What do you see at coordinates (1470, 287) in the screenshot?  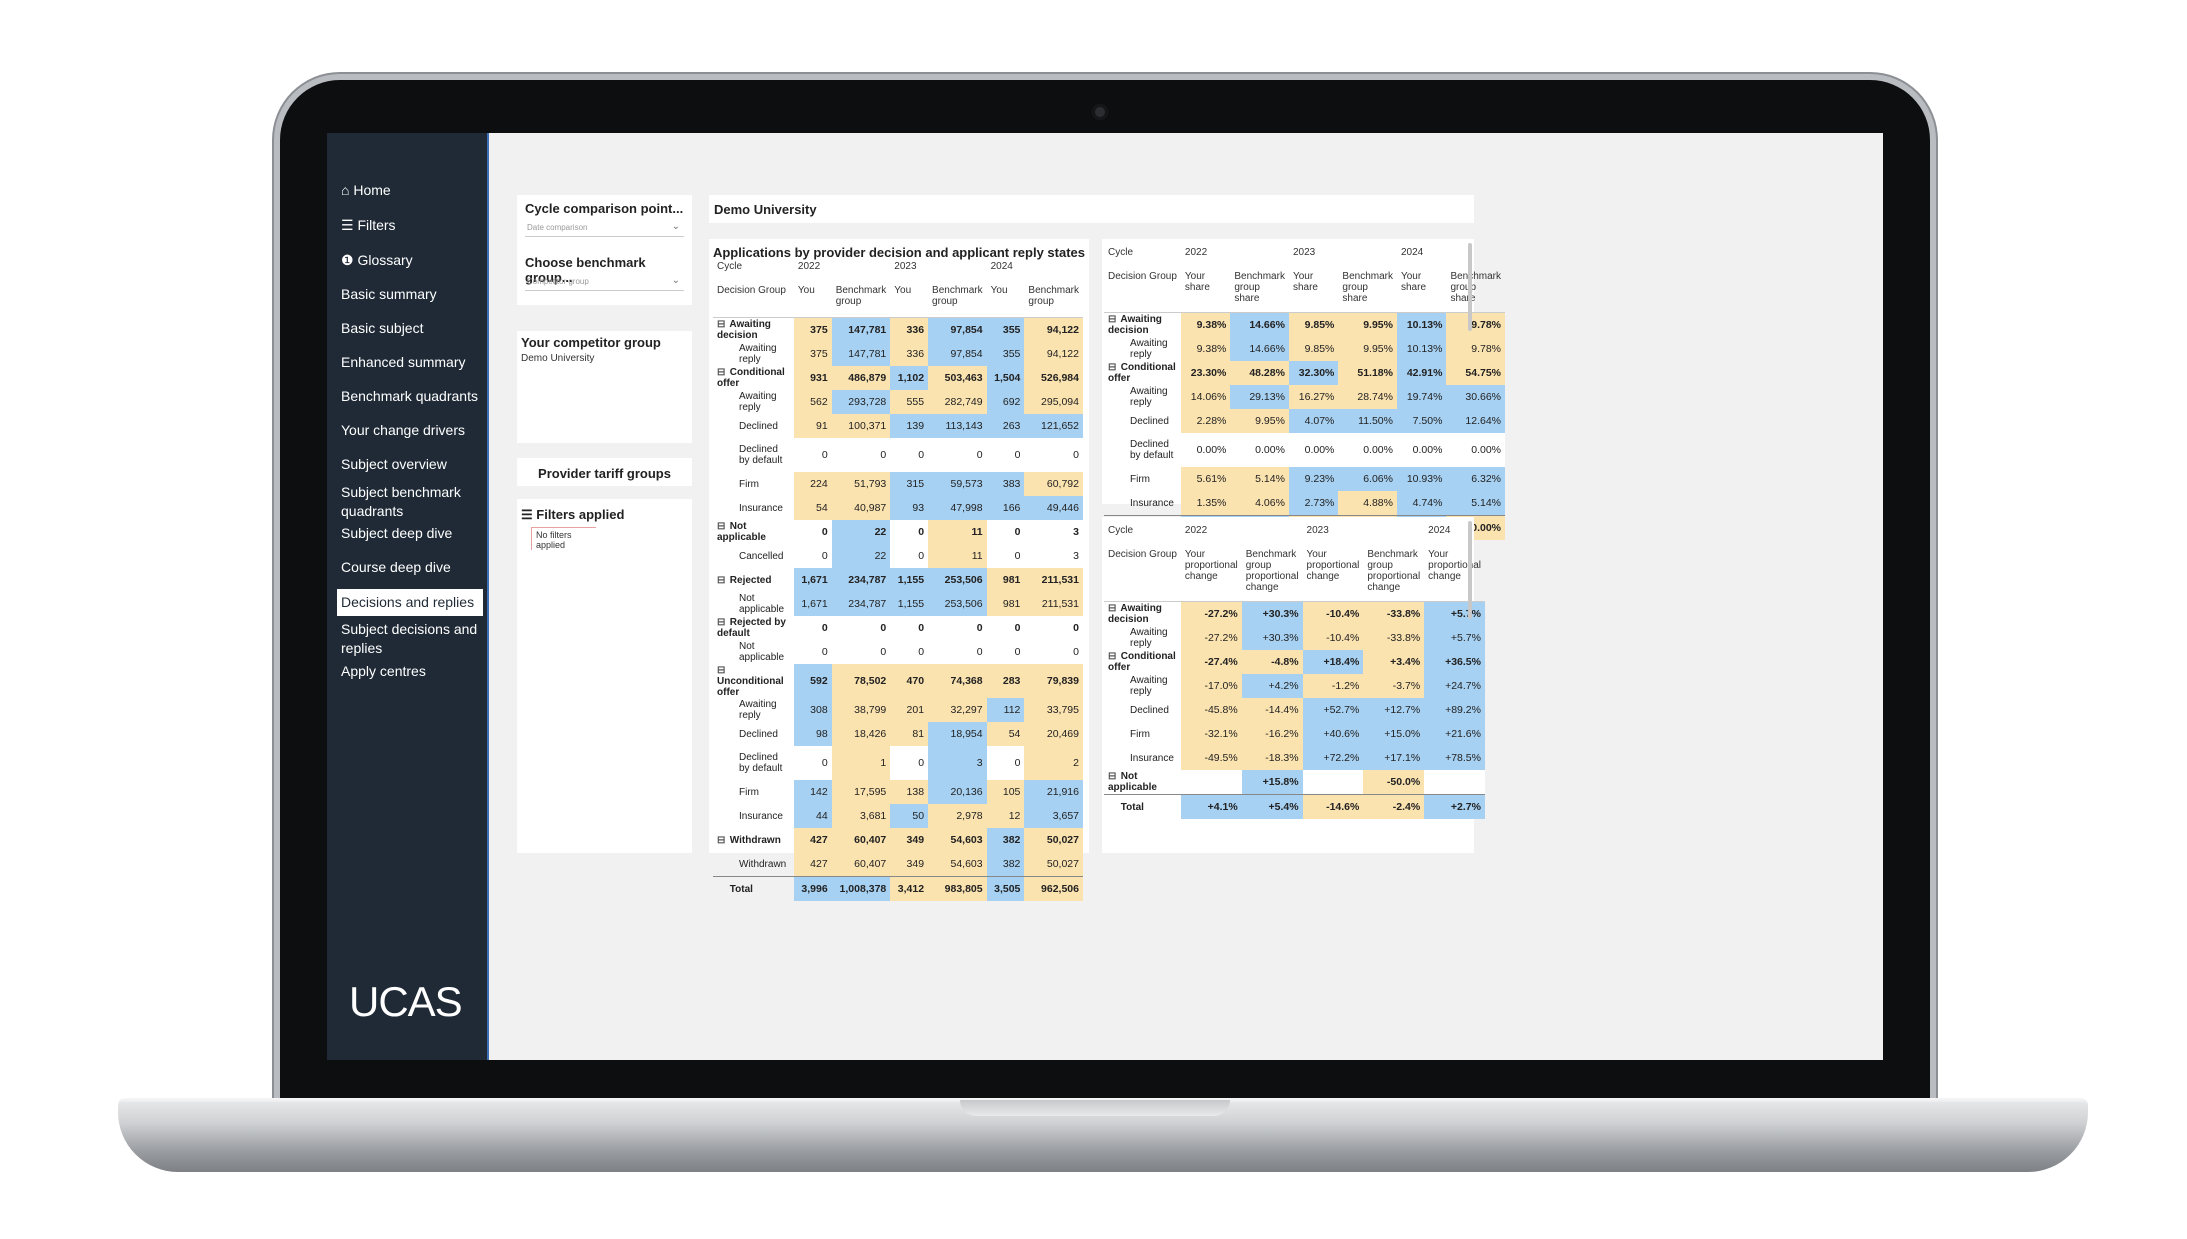 I see `share-table-scrollbar` at bounding box center [1470, 287].